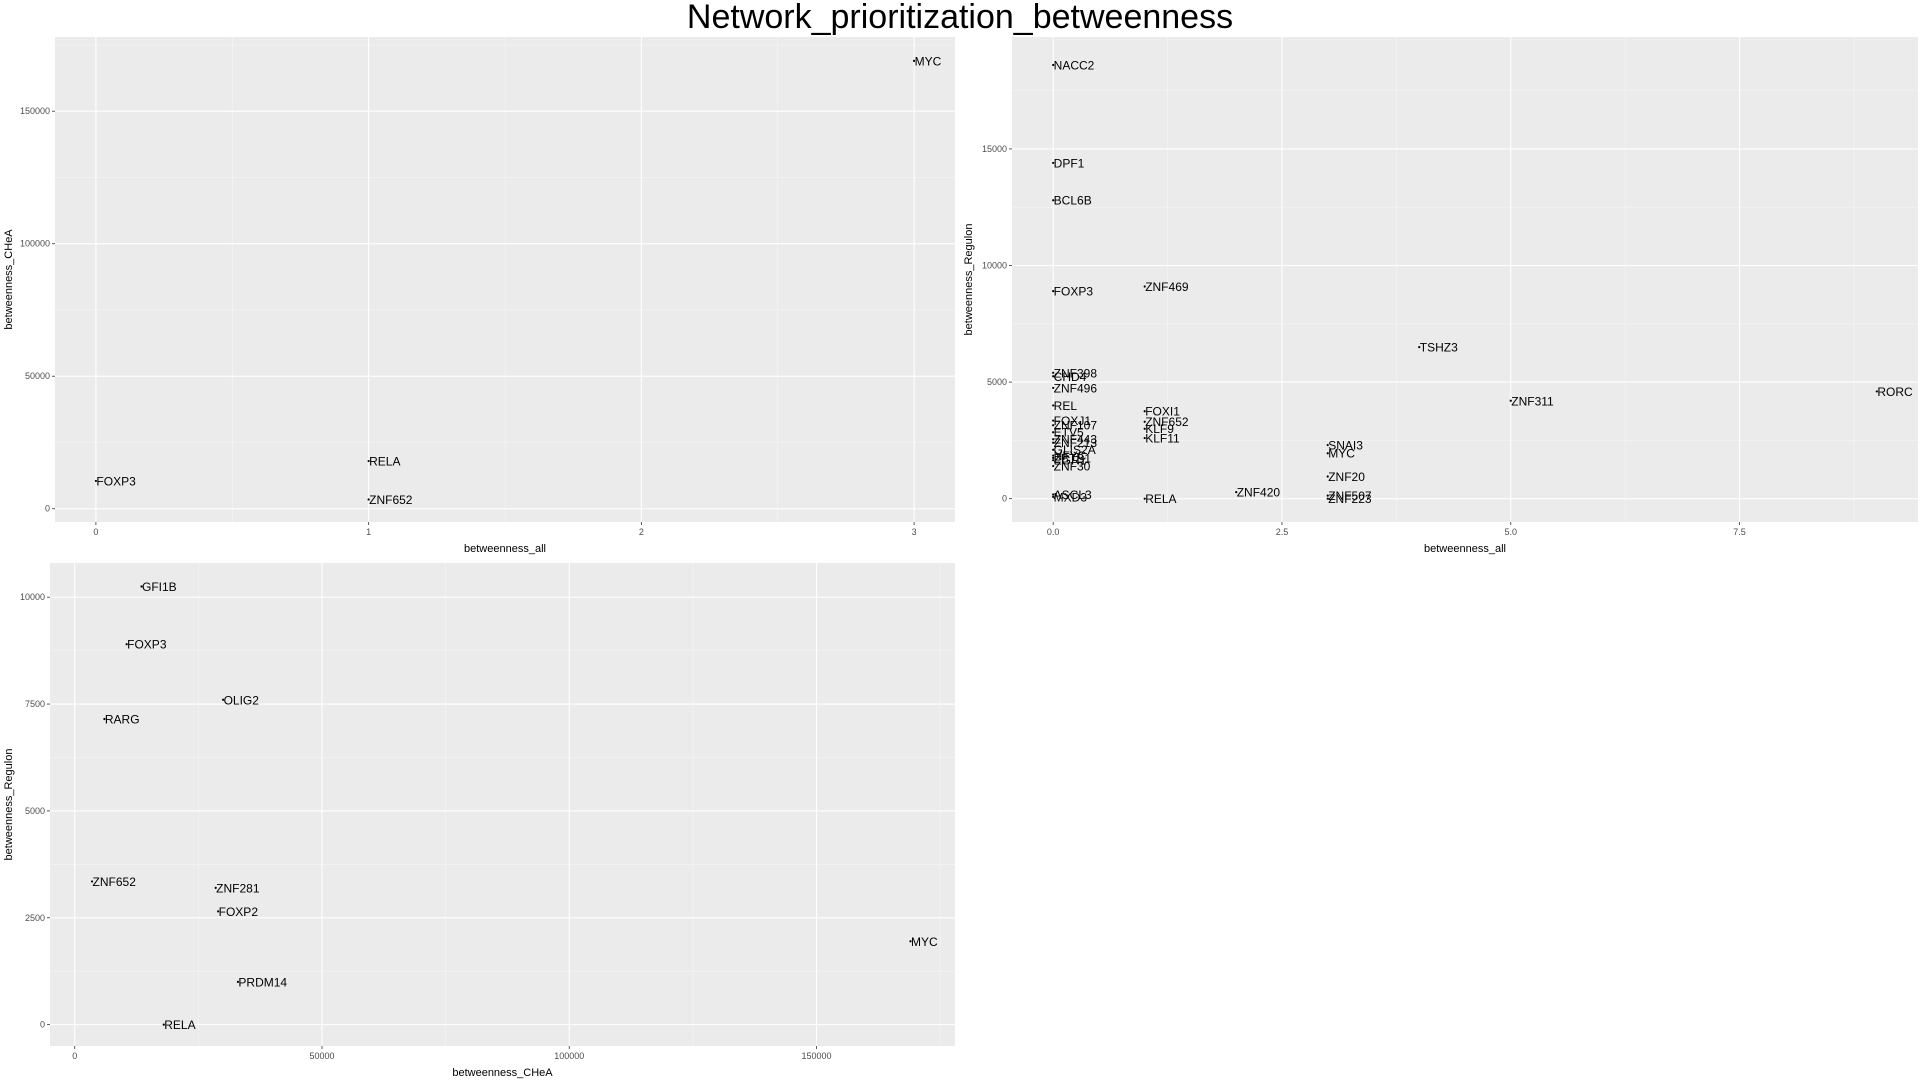  What do you see at coordinates (1053, 532) in the screenshot?
I see `x-tick-label: 0.0` at bounding box center [1053, 532].